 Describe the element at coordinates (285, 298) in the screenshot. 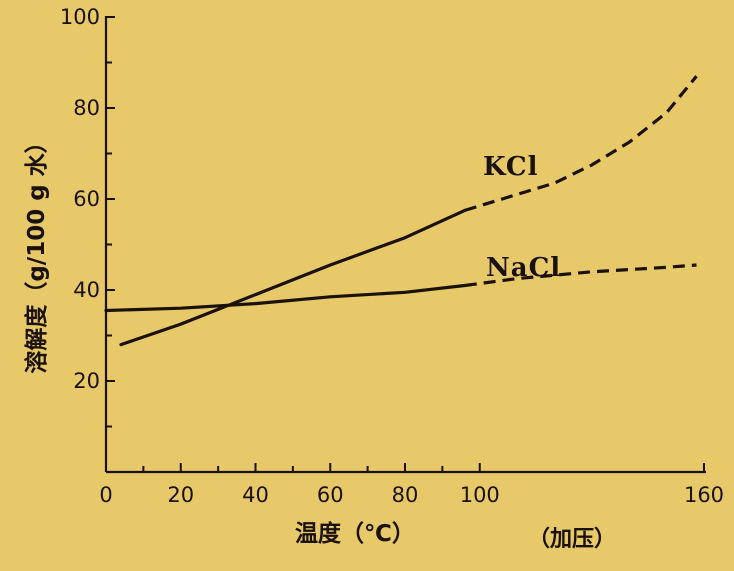

I see `series-line-nacl` at that location.